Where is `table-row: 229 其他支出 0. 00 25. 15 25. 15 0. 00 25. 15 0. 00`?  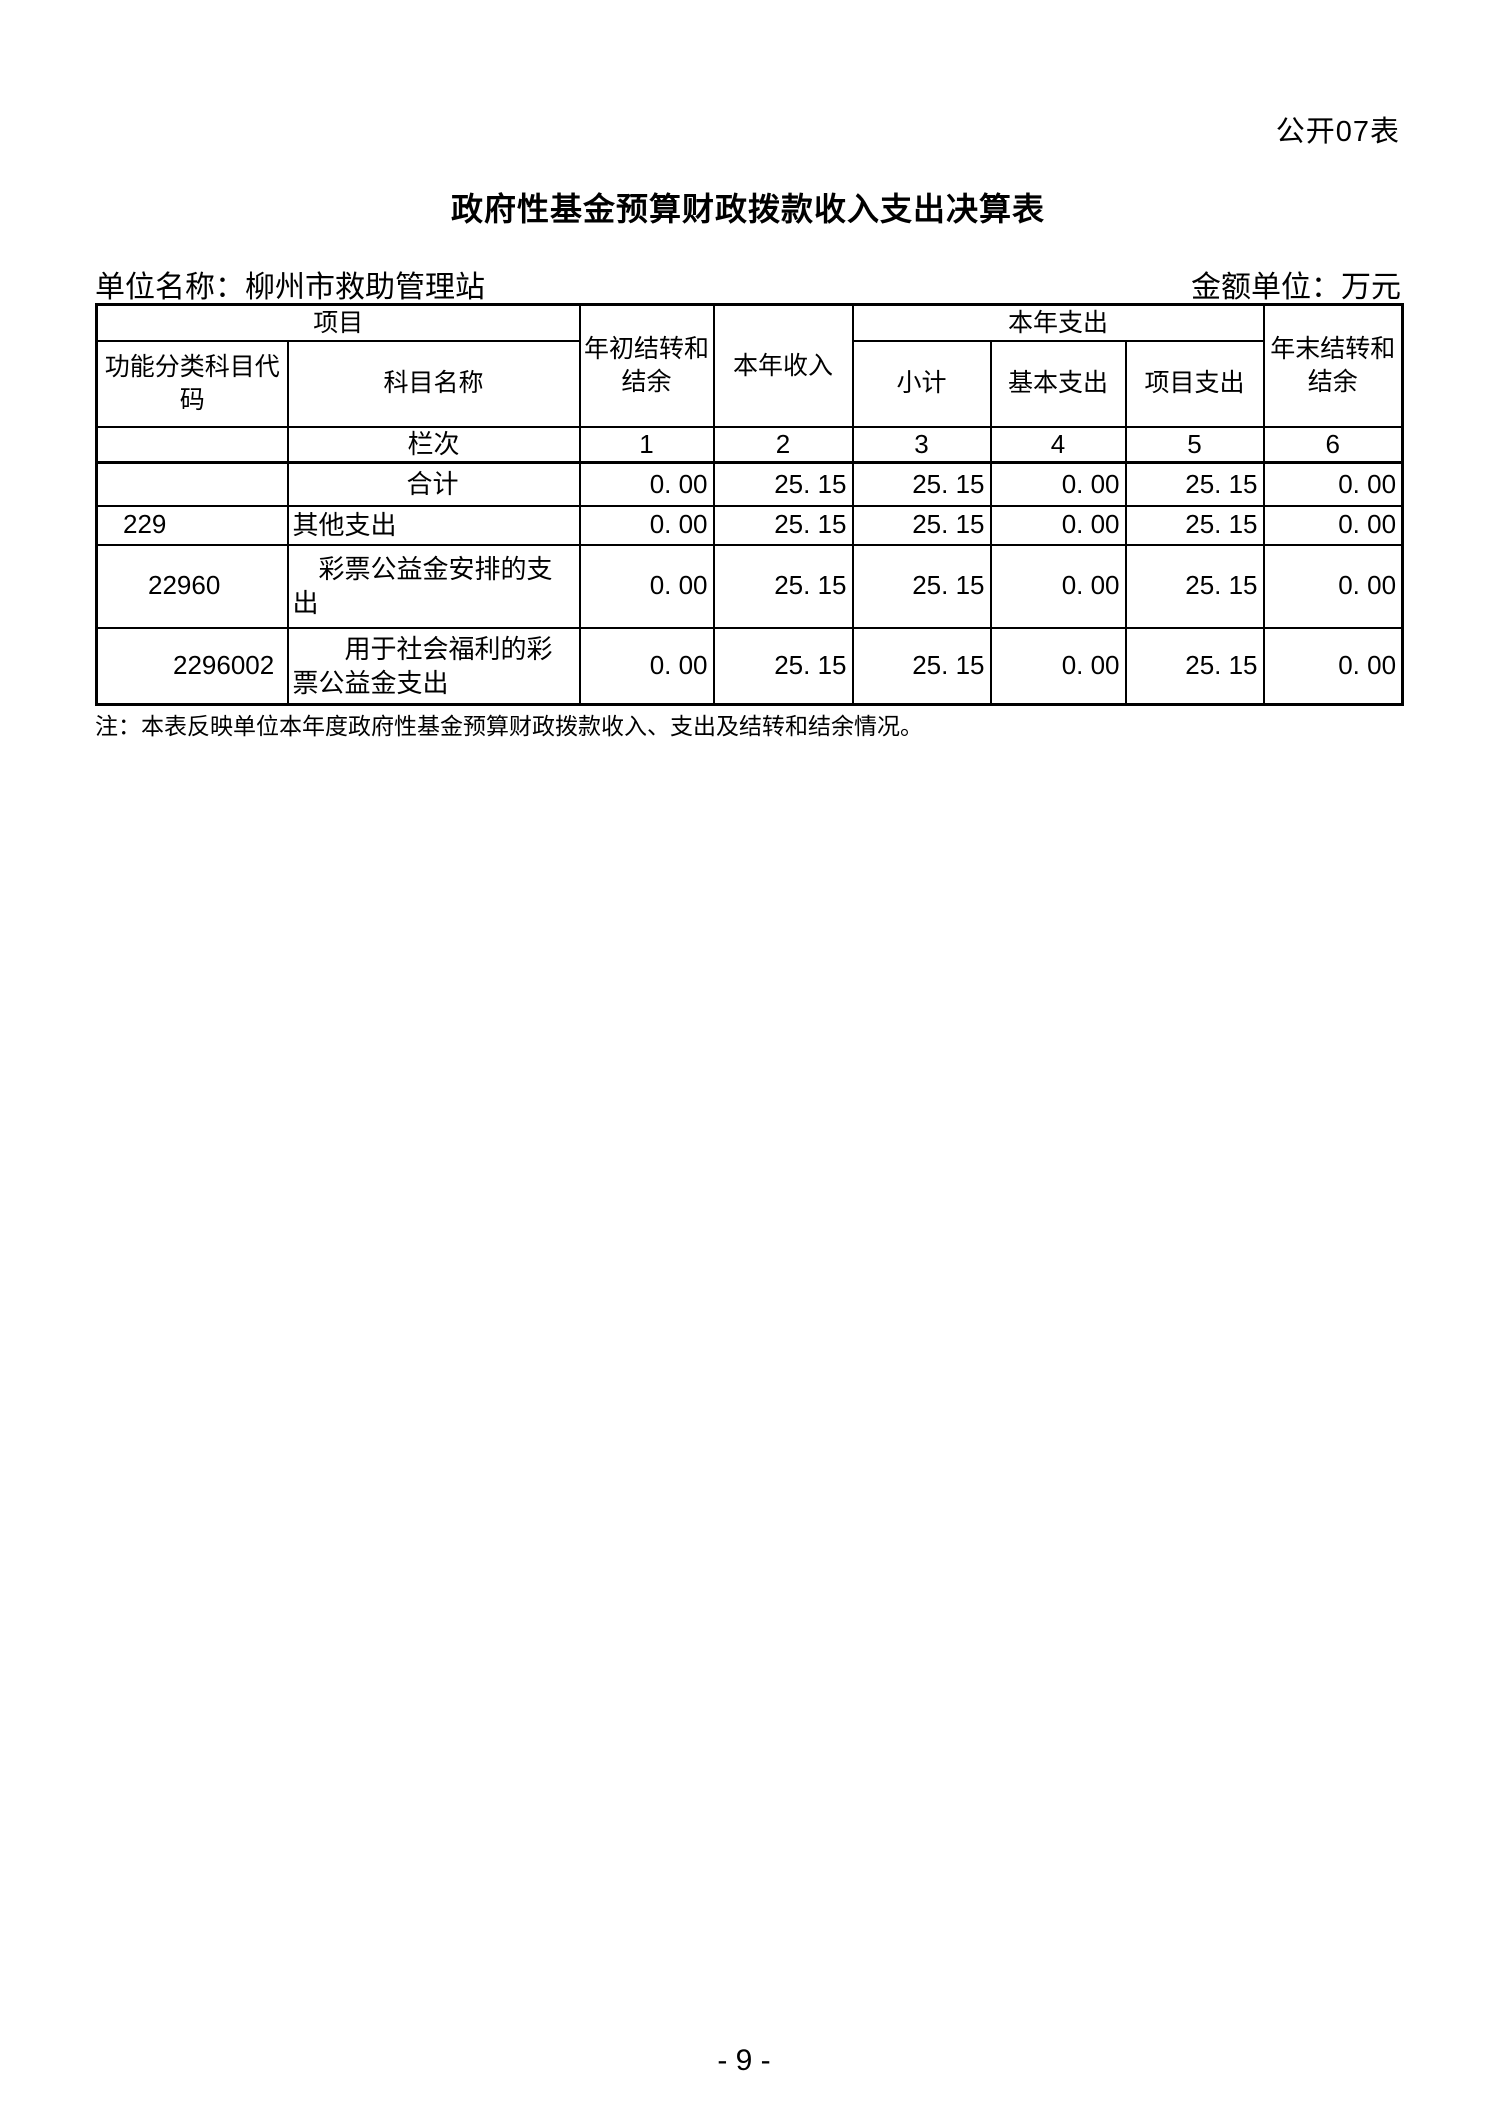
table-row: 229 其他支出 0. 00 25. 15 25. 15 0. 00 25. 15 0. 00 is located at coordinates (749, 525).